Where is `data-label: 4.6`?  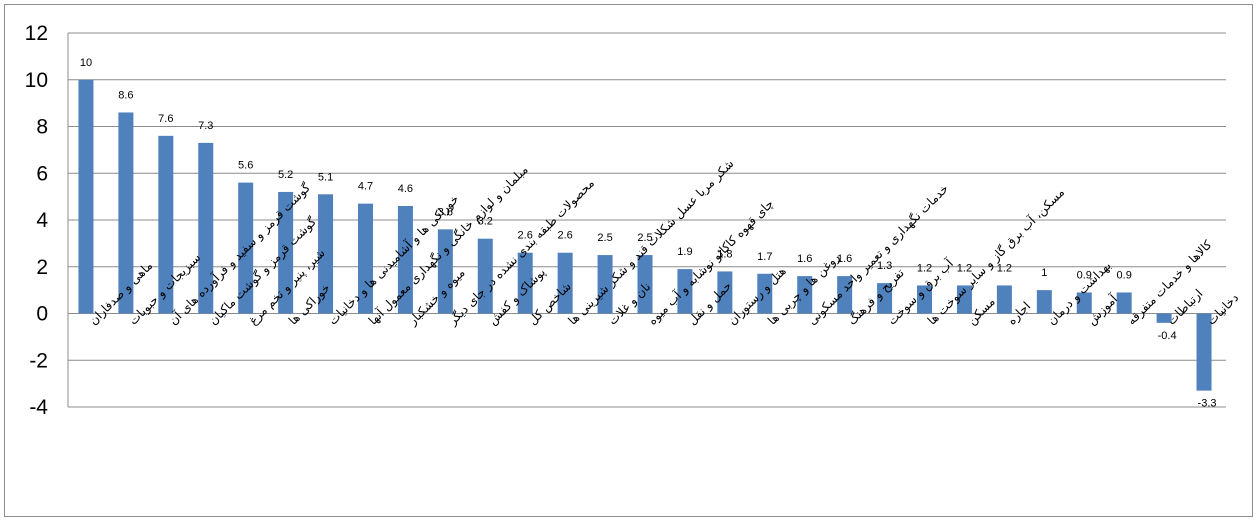 data-label: 4.6 is located at coordinates (405, 189).